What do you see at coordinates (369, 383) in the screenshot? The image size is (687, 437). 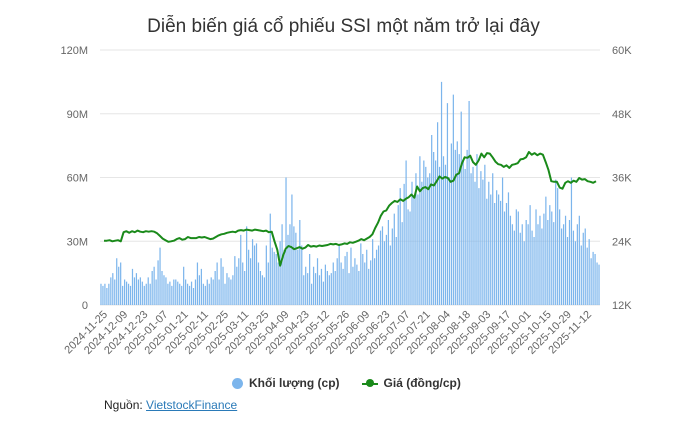 I see `price-swatch-icon` at bounding box center [369, 383].